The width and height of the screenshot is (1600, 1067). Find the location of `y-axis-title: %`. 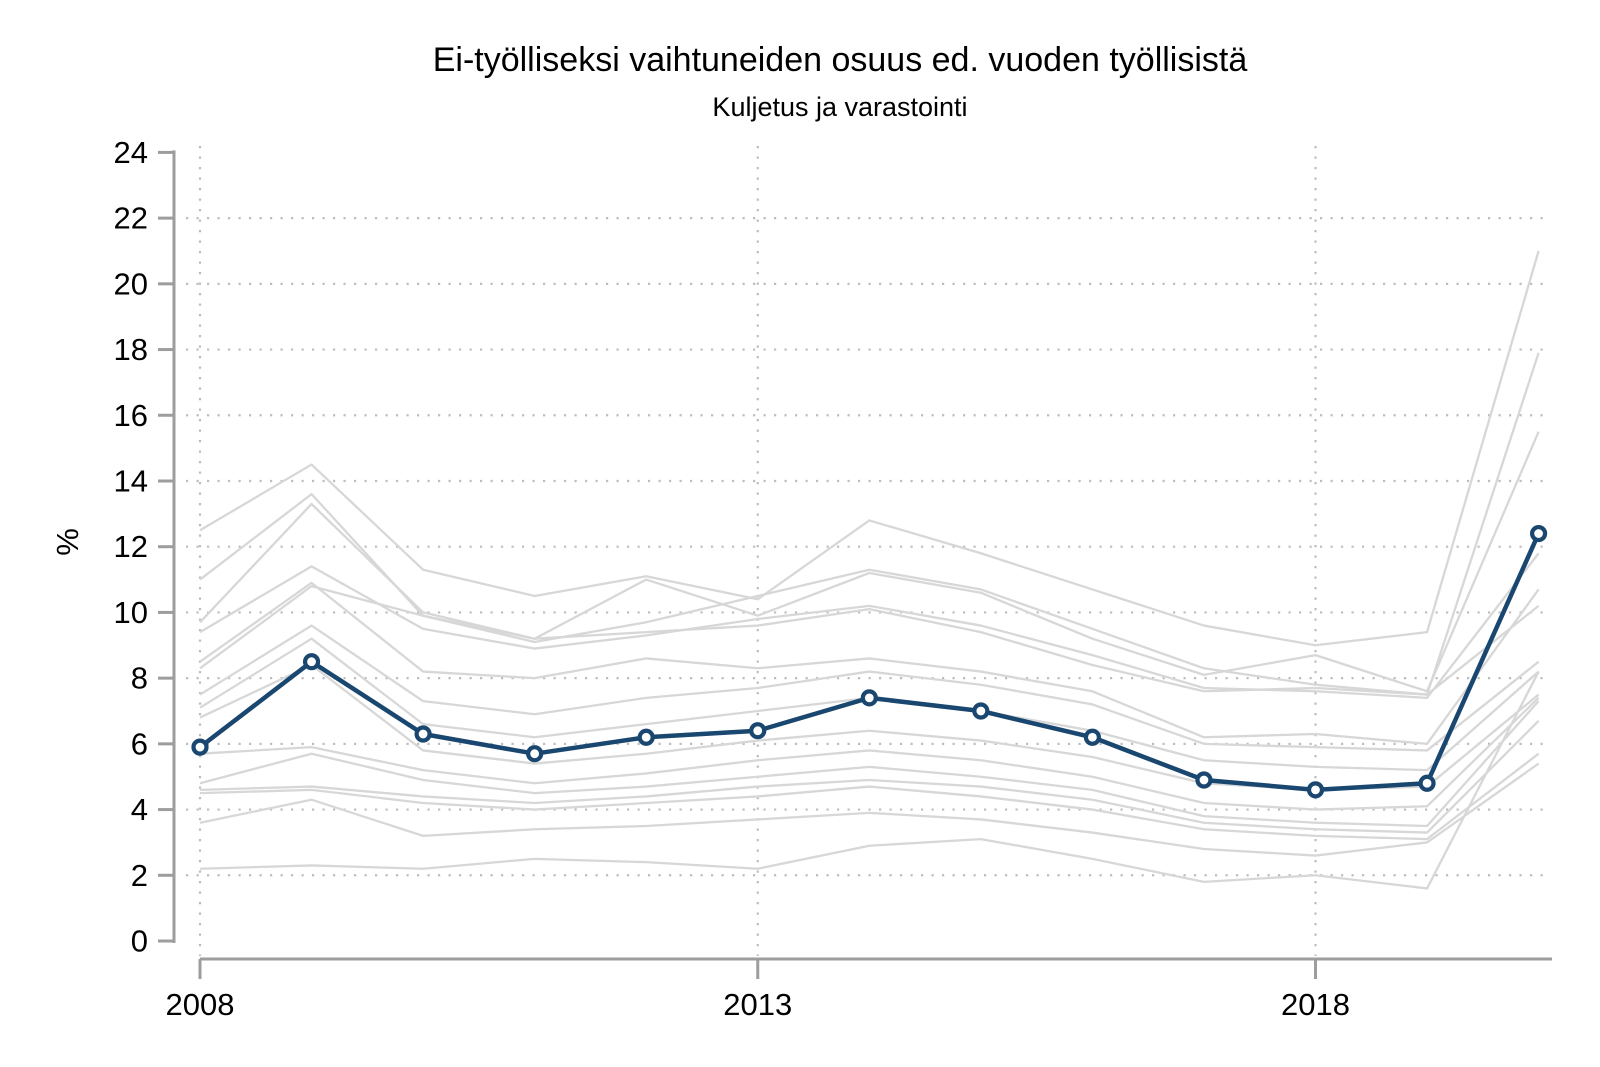

y-axis-title: % is located at coordinates (67, 542).